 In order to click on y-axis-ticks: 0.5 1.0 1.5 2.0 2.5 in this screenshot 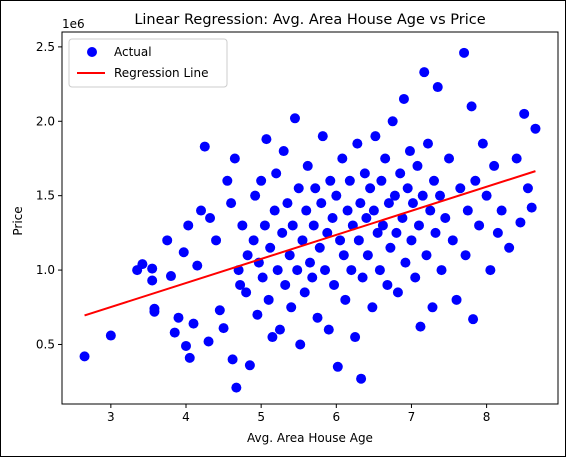, I will do `click(49, 195)`.